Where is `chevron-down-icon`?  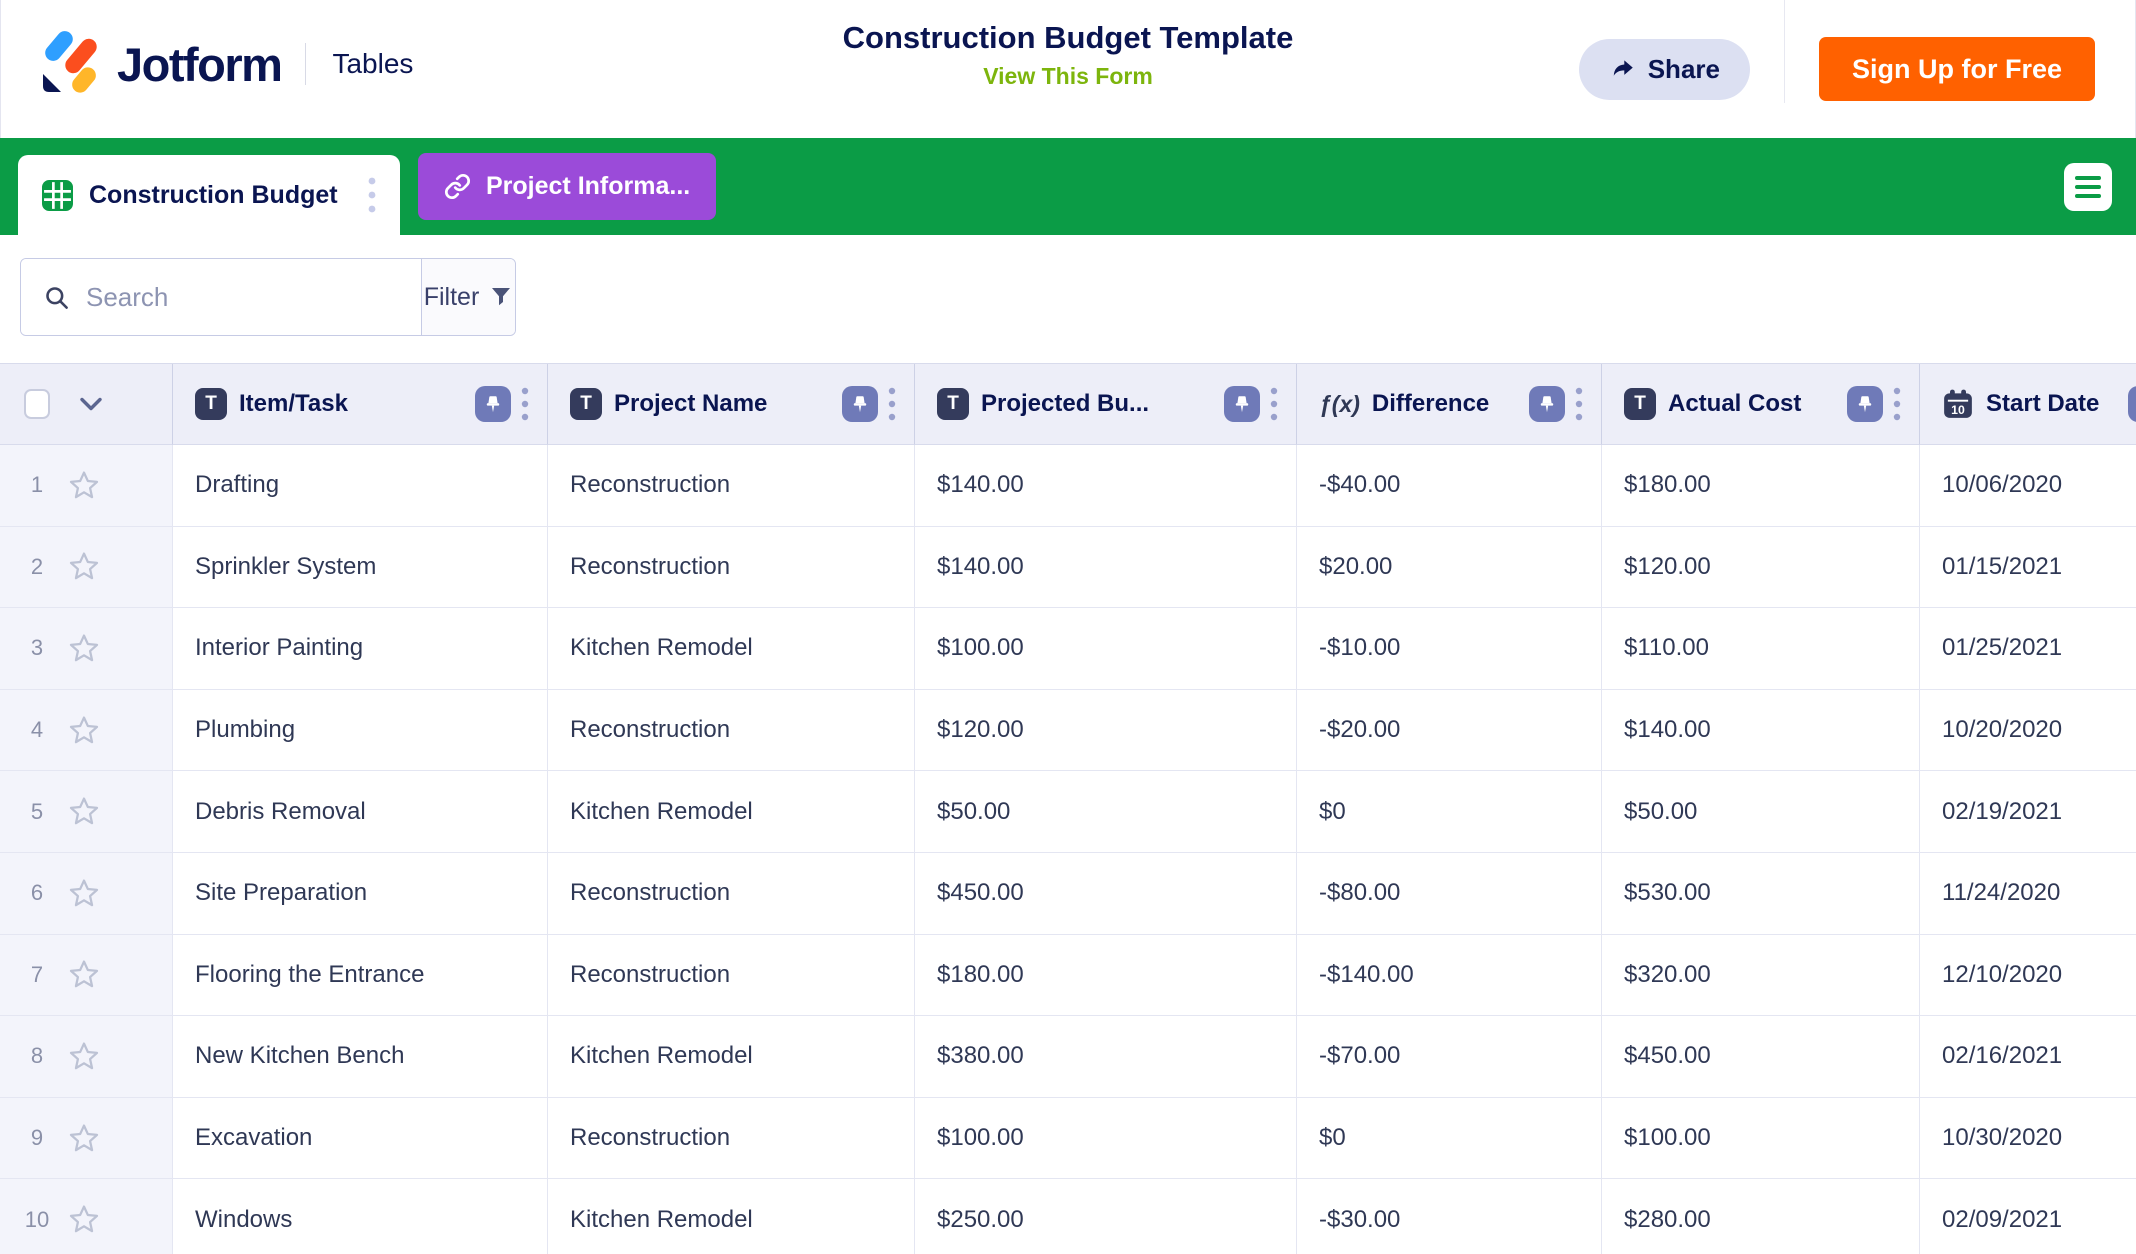 chevron-down-icon is located at coordinates (91, 404).